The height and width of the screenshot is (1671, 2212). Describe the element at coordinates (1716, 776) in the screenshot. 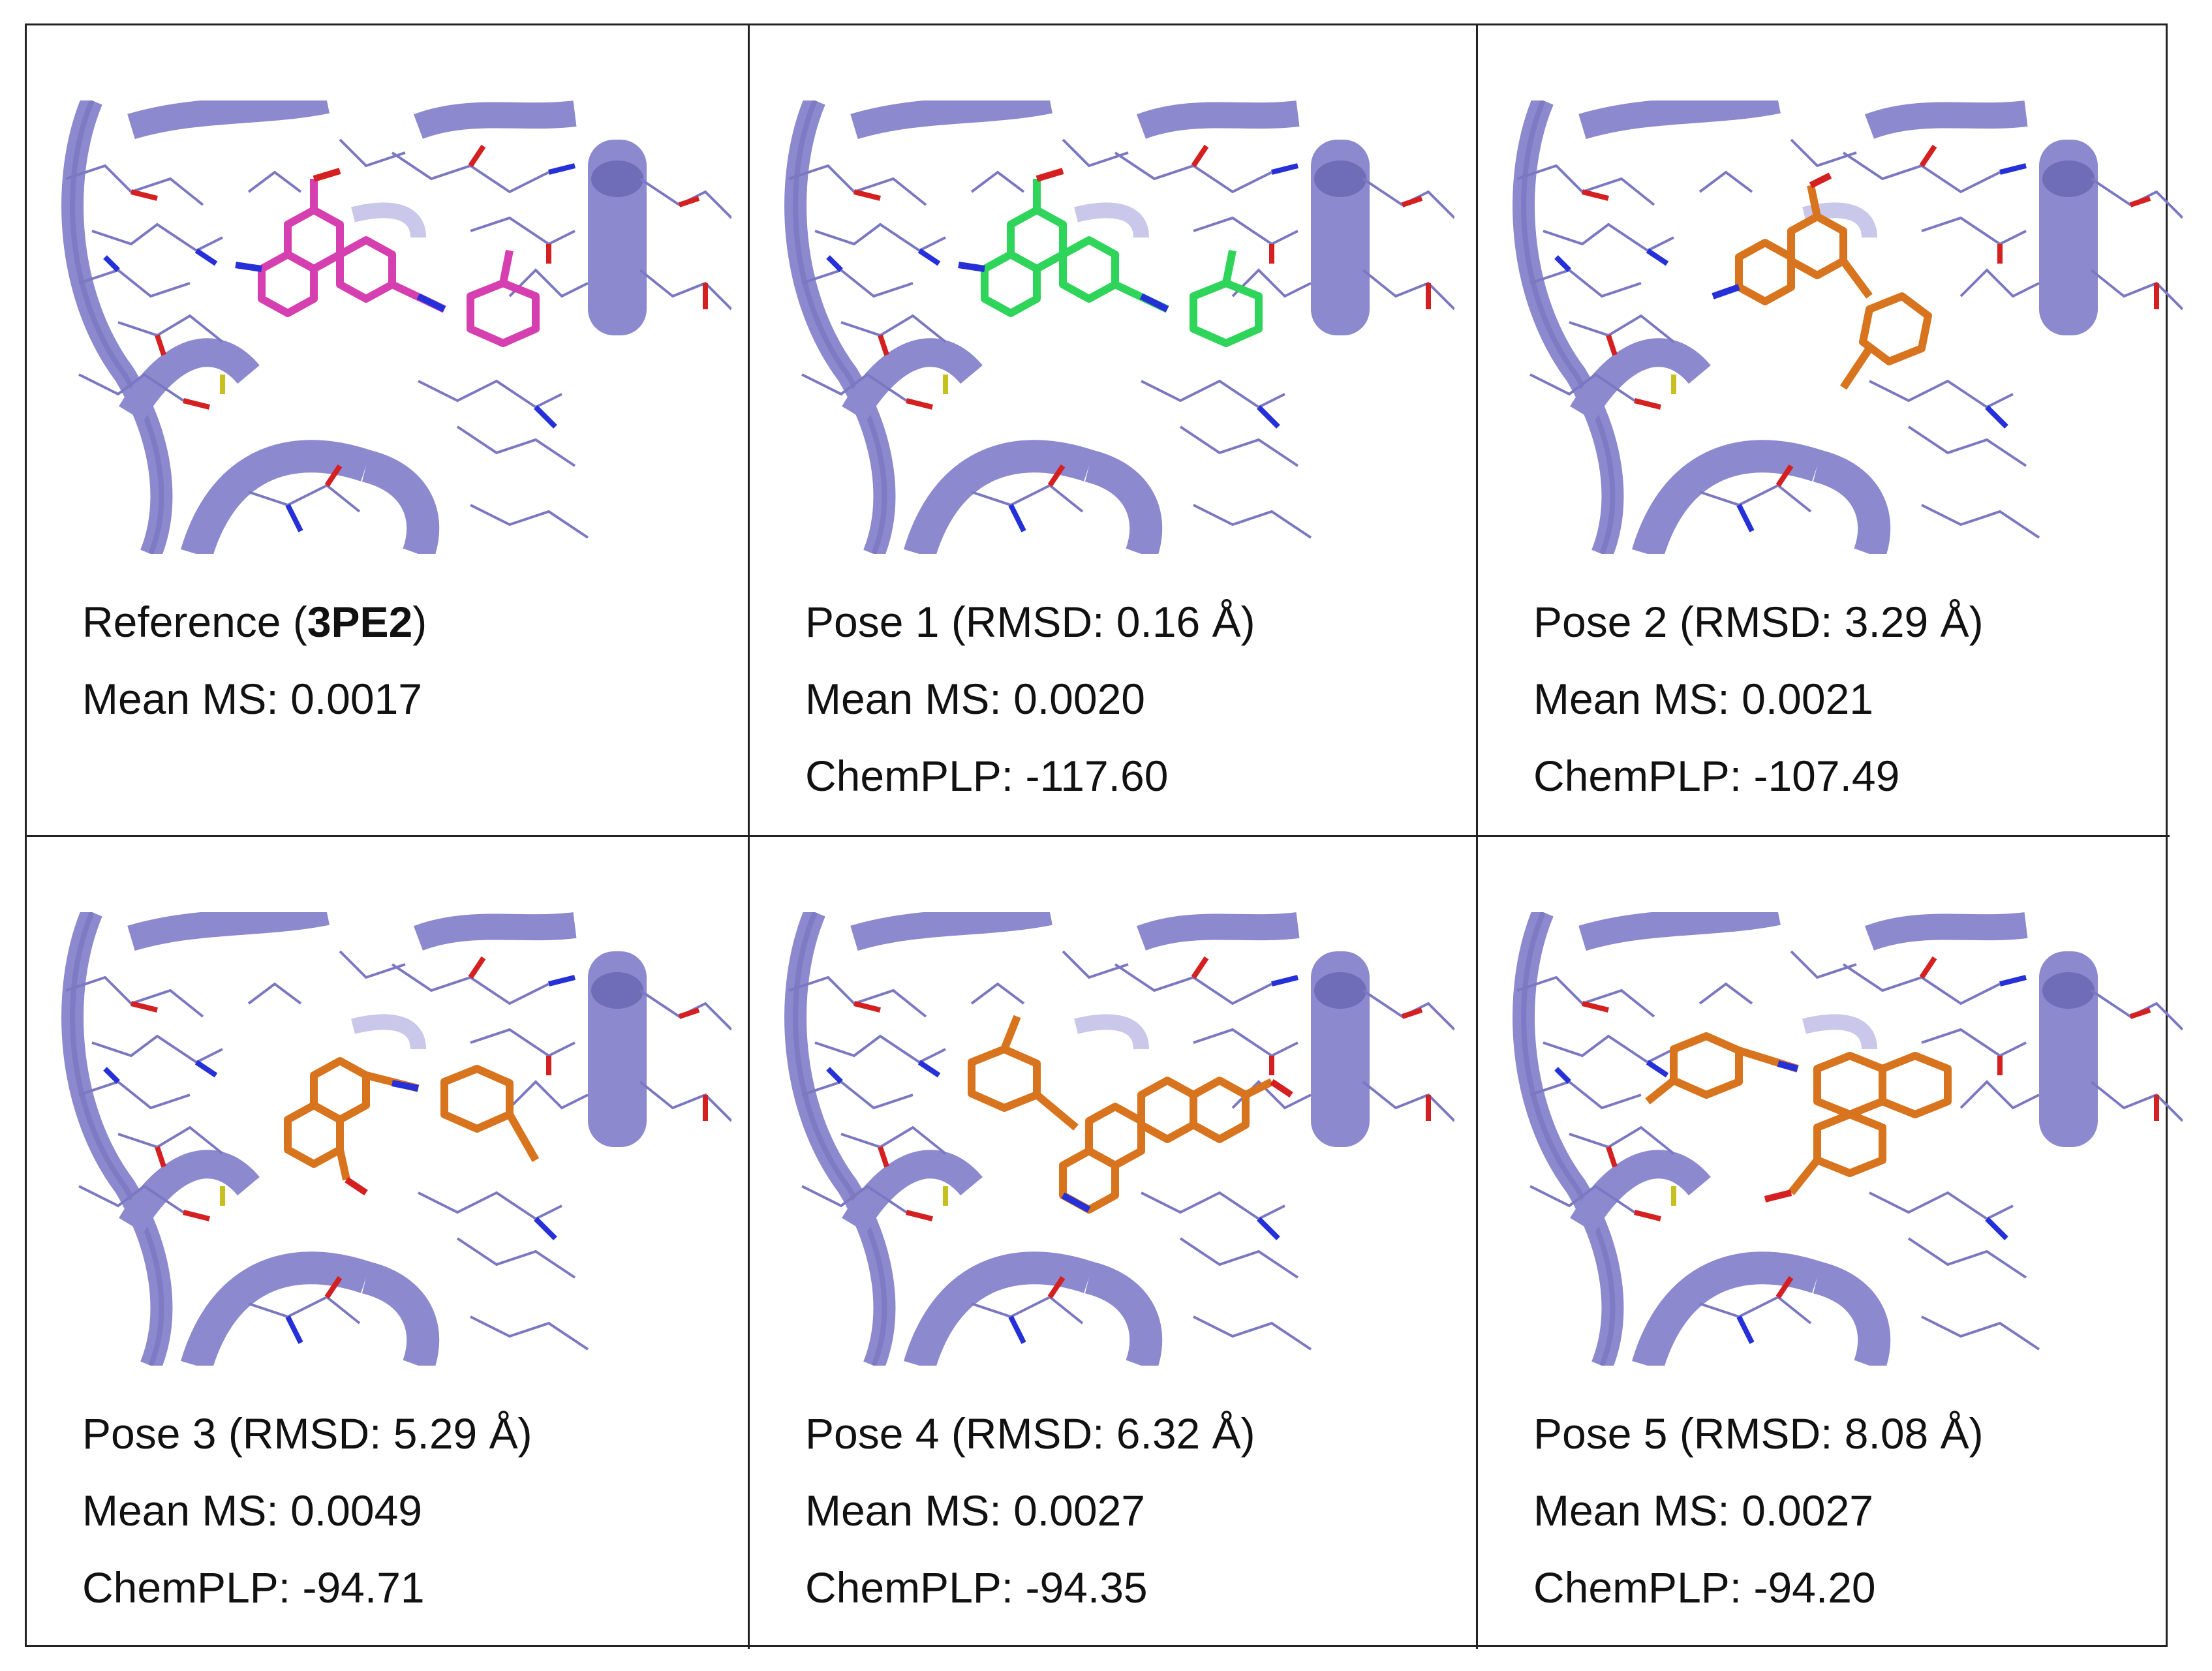

I see `chemplp-score: ChemPLP: -107.49` at that location.